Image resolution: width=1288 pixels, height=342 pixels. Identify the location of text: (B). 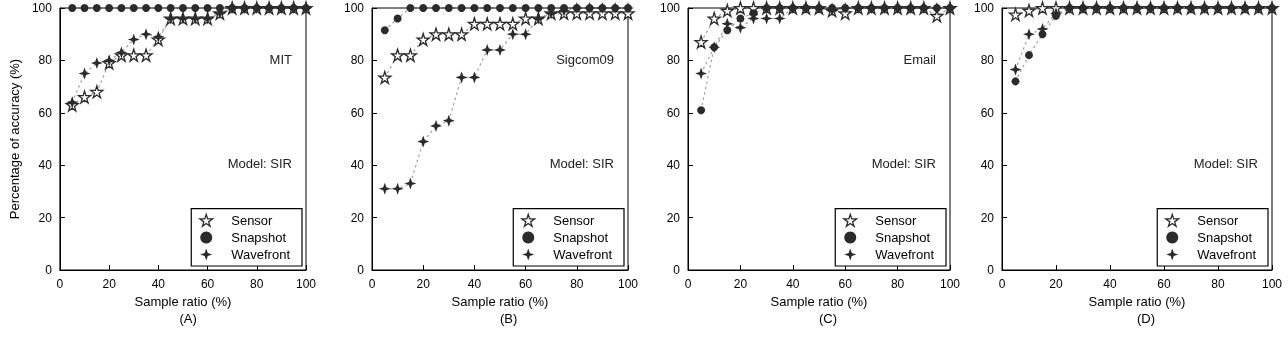
(509, 318).